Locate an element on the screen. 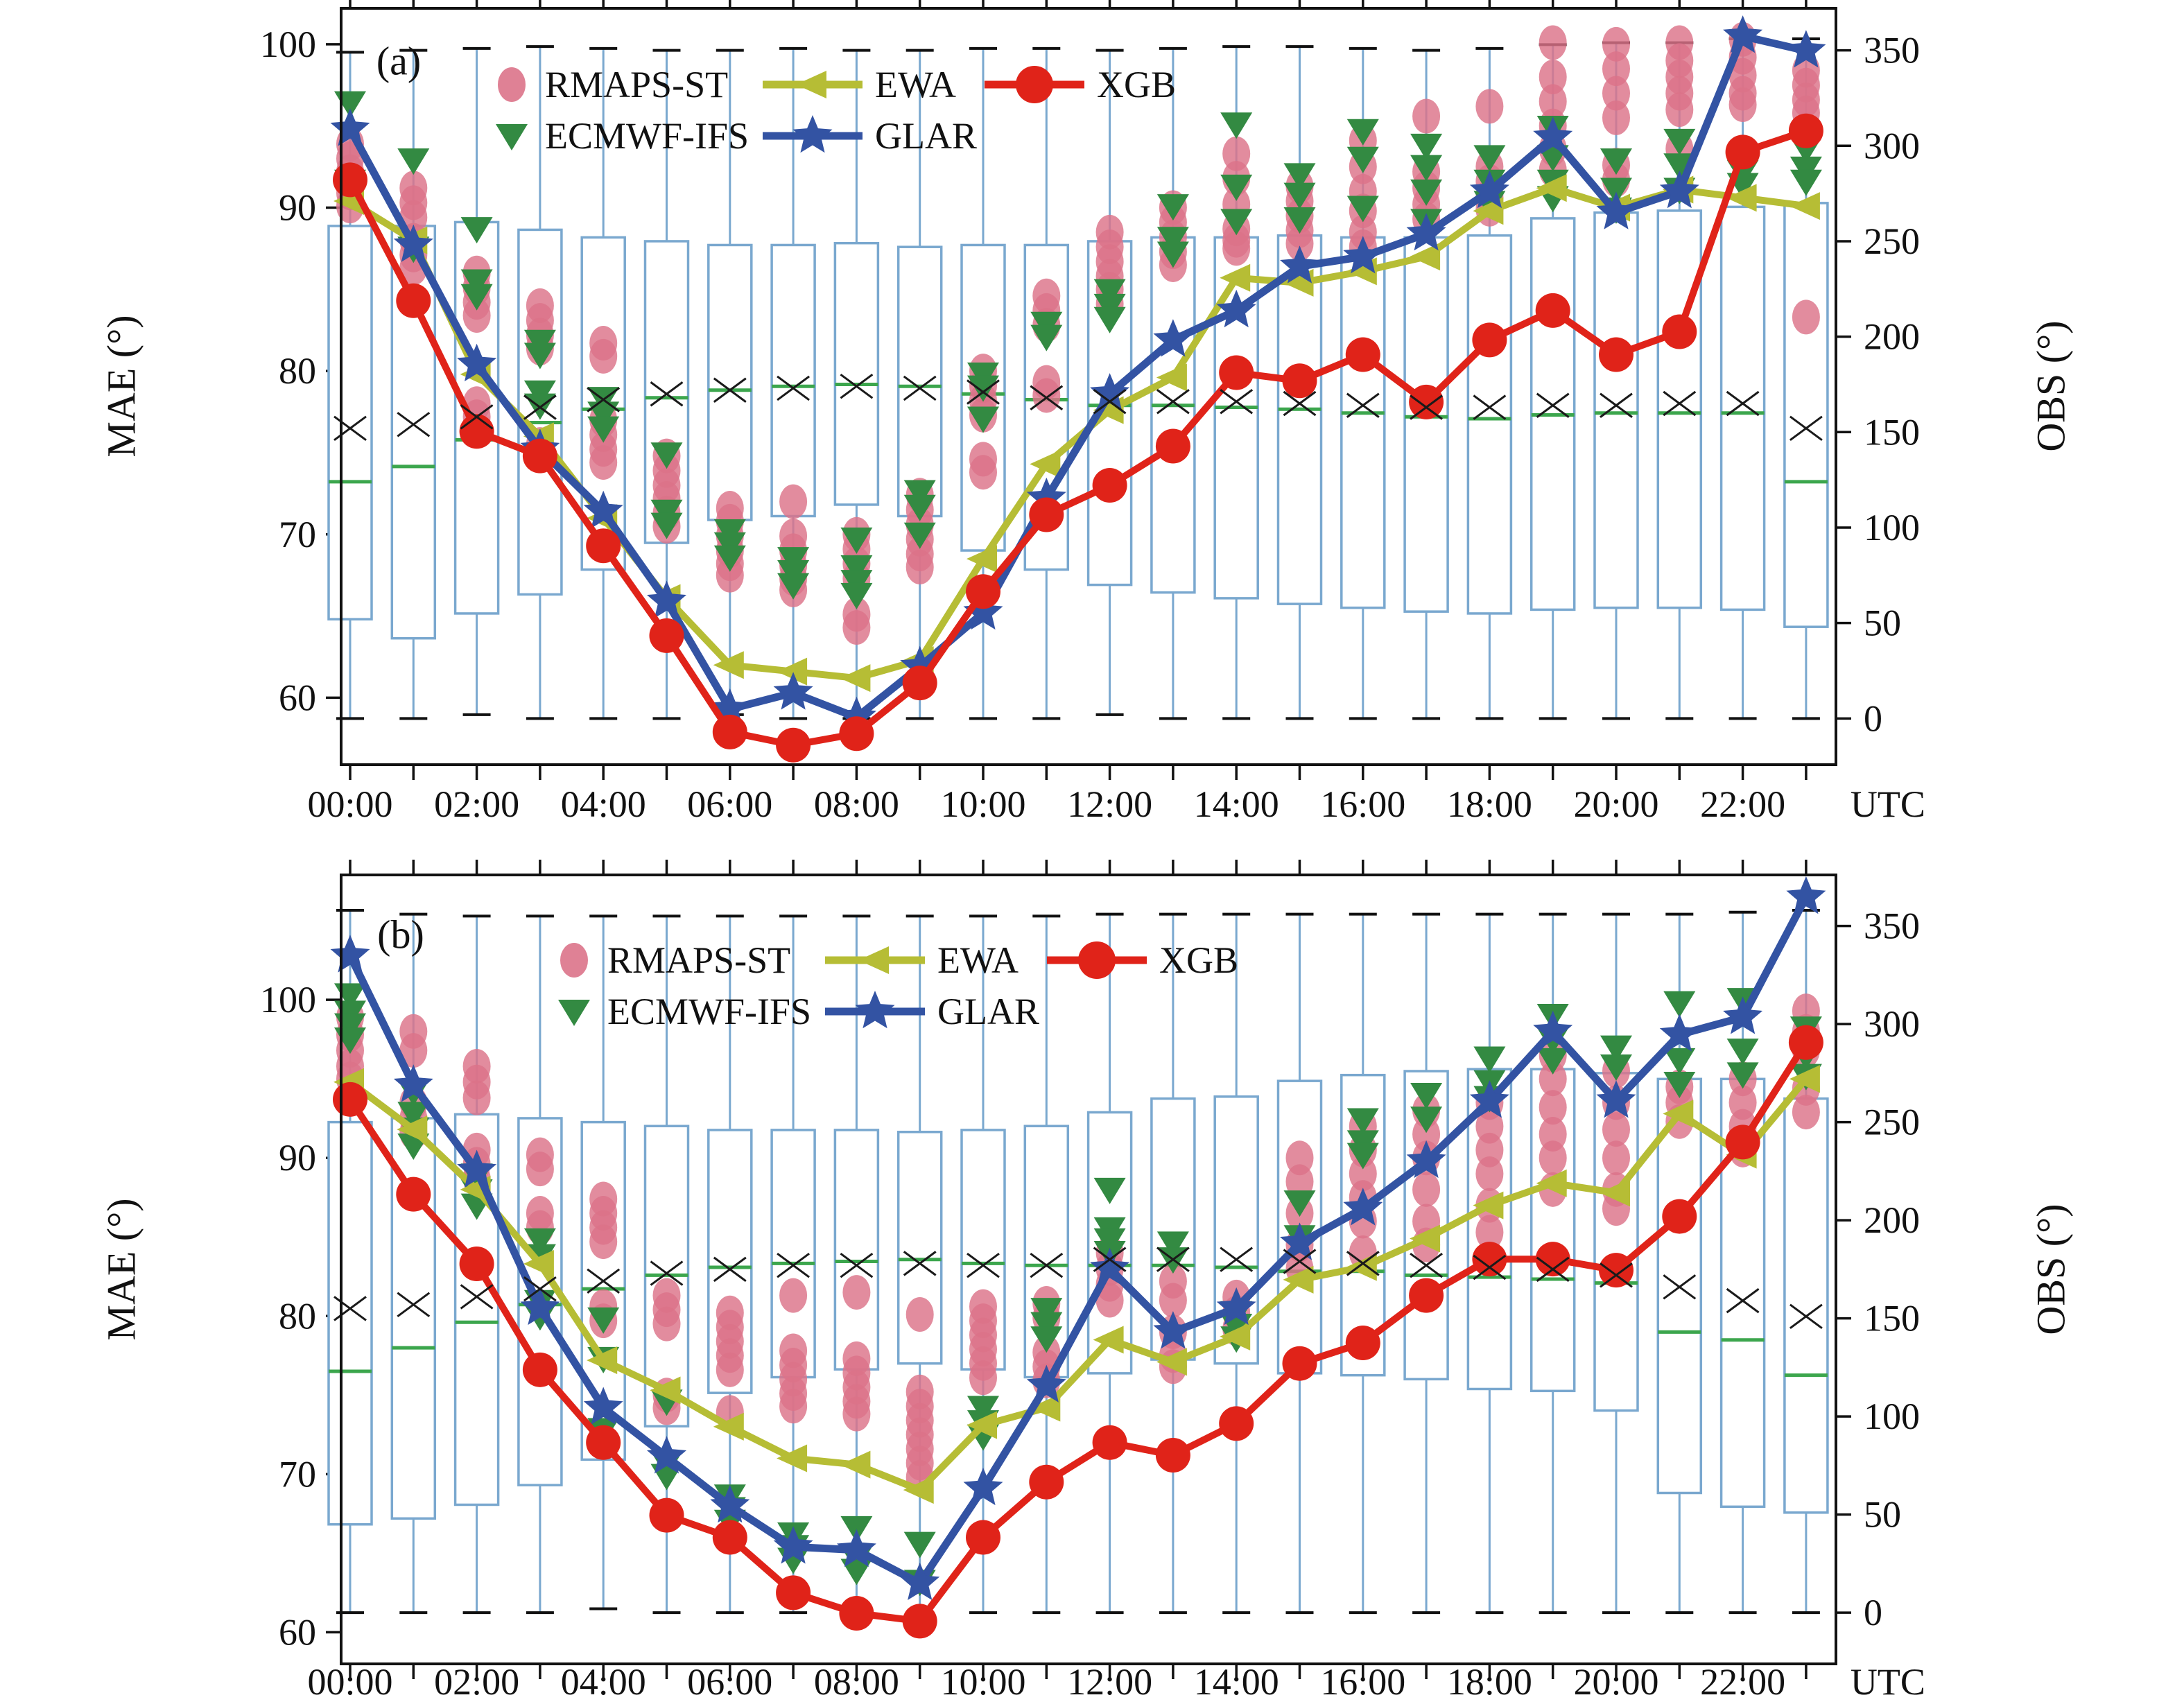 This screenshot has height=1702, width=2184. legend-marker-triangle-down is located at coordinates (574, 1013).